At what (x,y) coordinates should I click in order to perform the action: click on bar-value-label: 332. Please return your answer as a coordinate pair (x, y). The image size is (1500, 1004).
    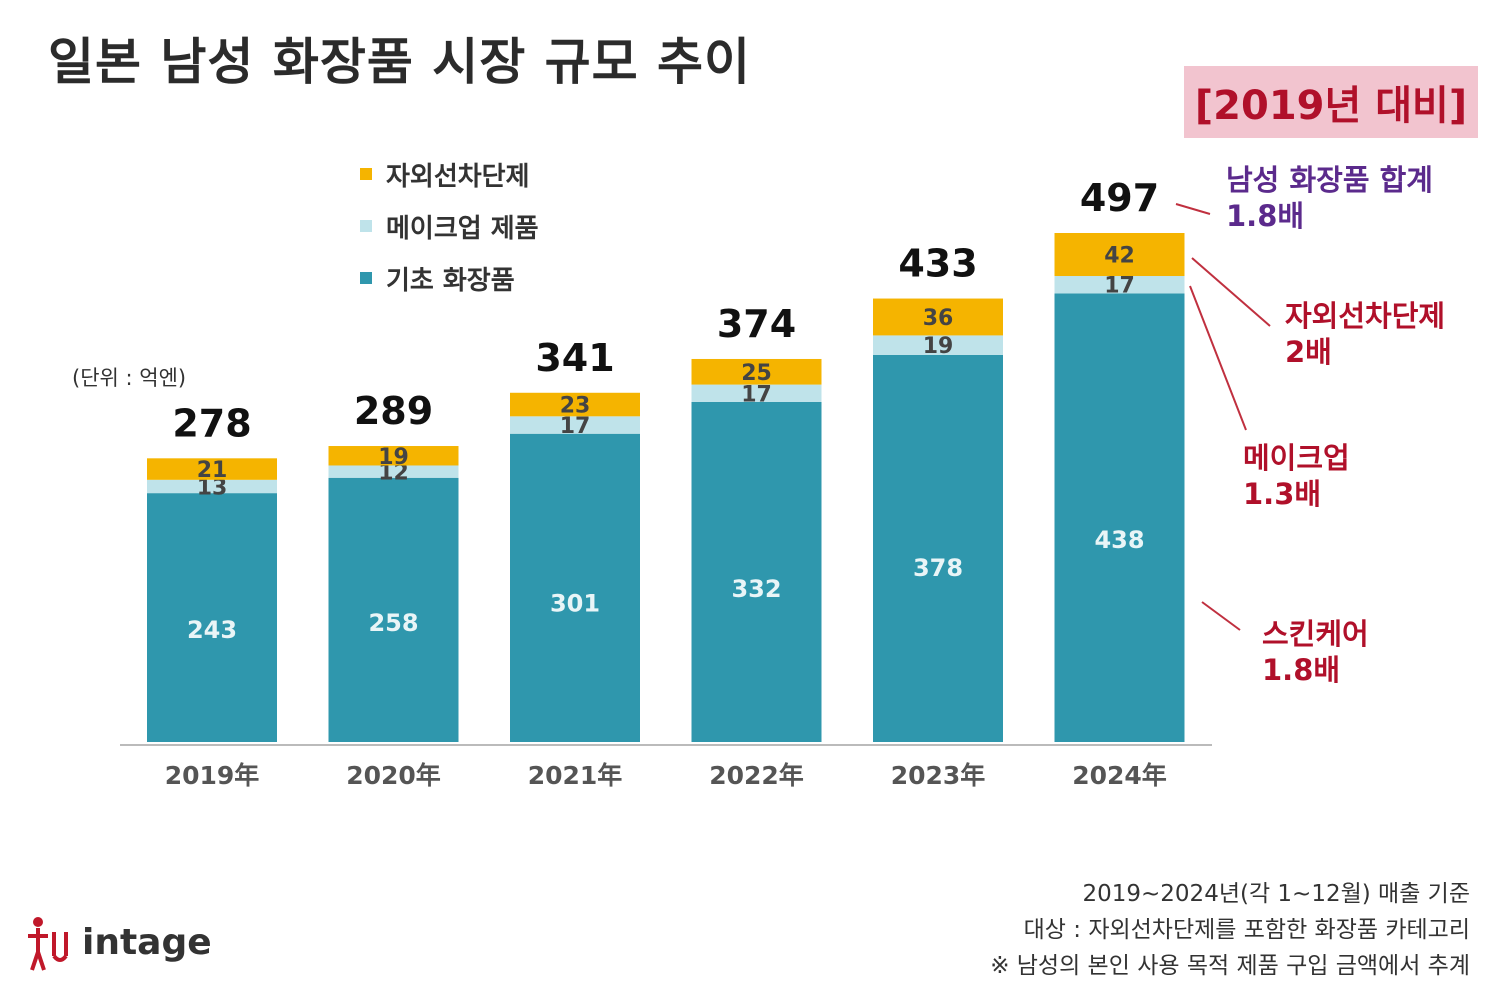
    Looking at the image, I should click on (756, 589).